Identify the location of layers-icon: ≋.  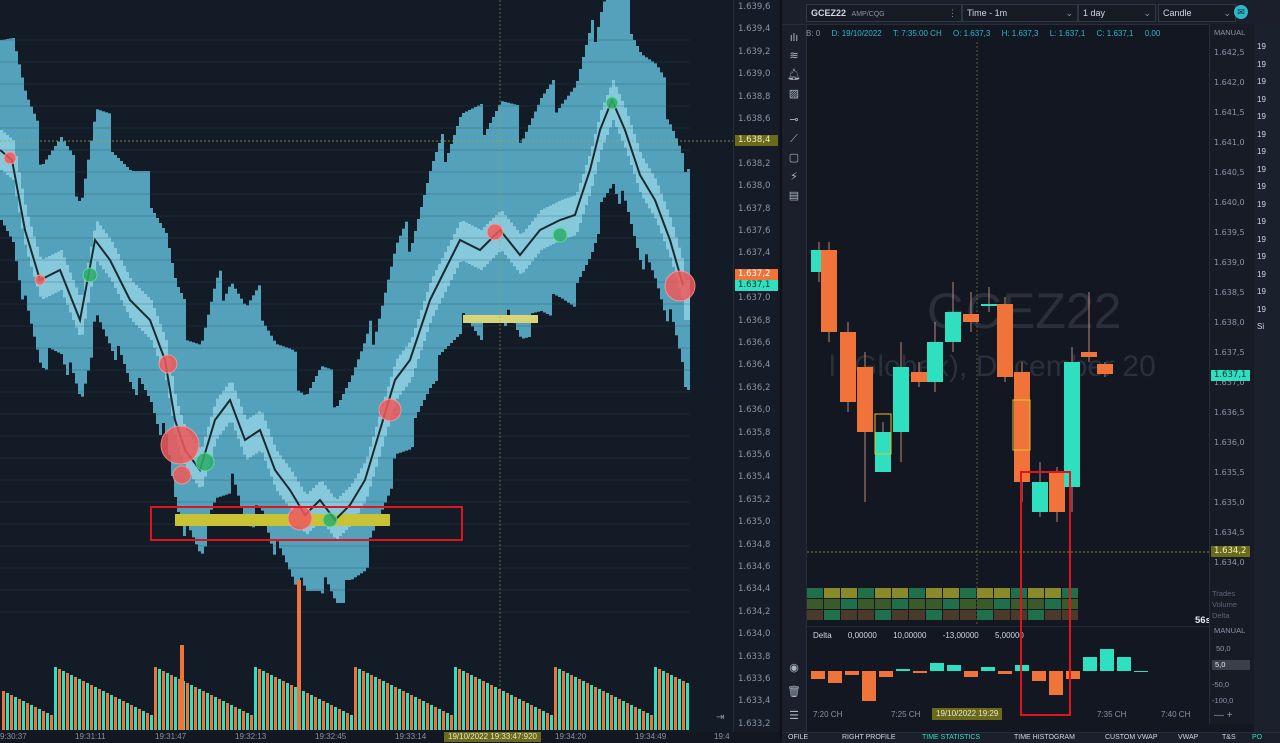
(794, 56).